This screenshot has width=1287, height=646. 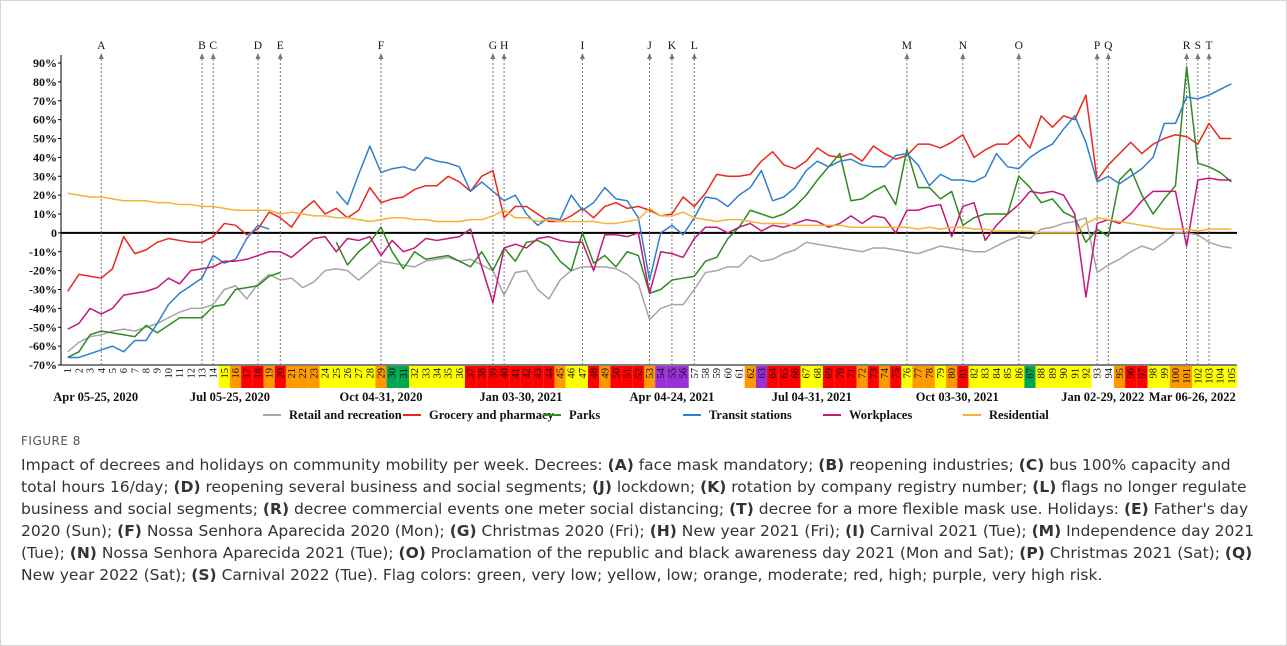 I want to click on y-tick-label: -40%, so click(x=43, y=308).